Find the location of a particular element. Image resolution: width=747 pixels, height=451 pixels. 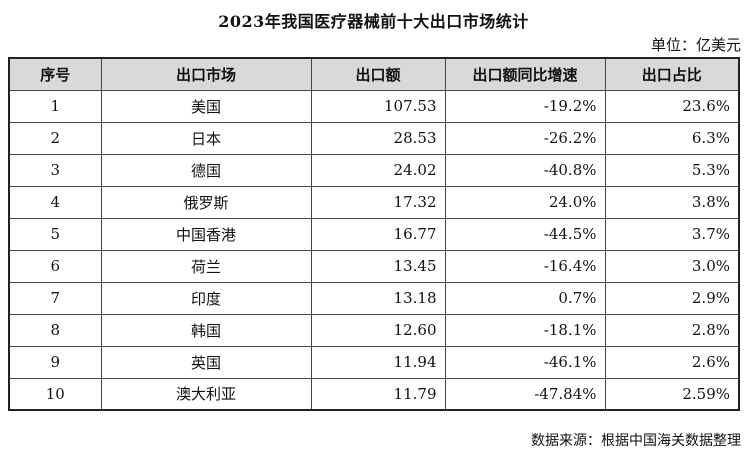

cell-yoy-growth: 0.7% is located at coordinates (525, 298).